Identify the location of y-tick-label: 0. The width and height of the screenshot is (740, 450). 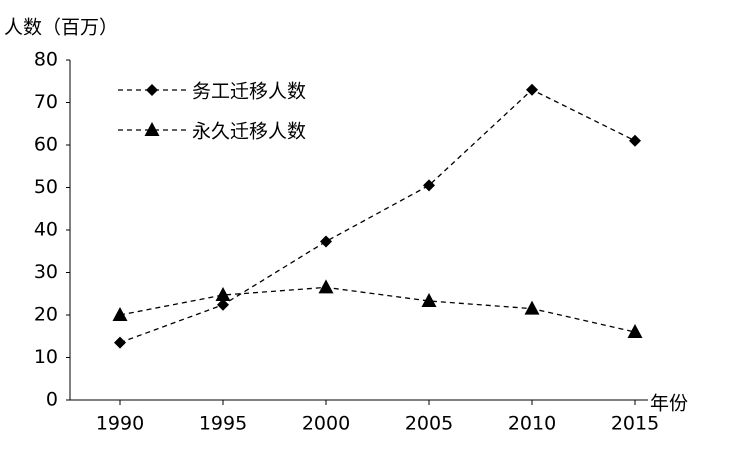
(52, 400).